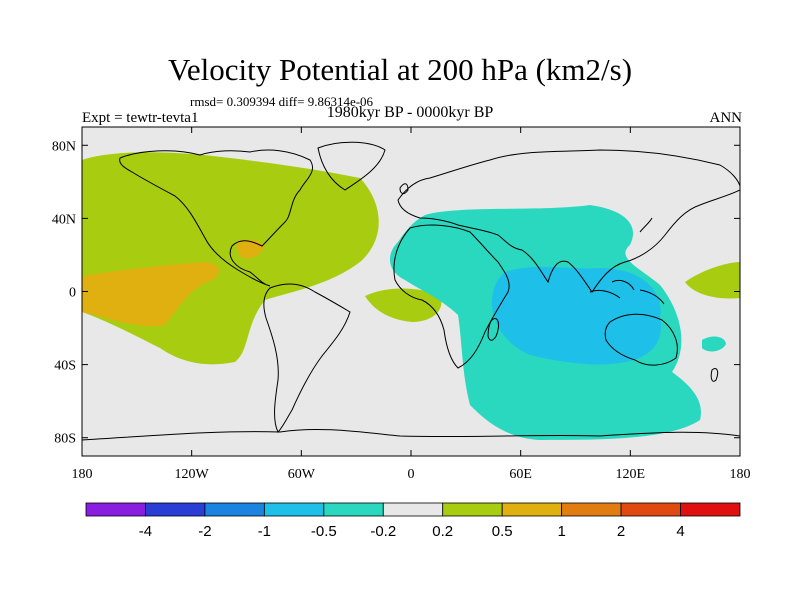  I want to click on colorbar-label: 1, so click(561, 531).